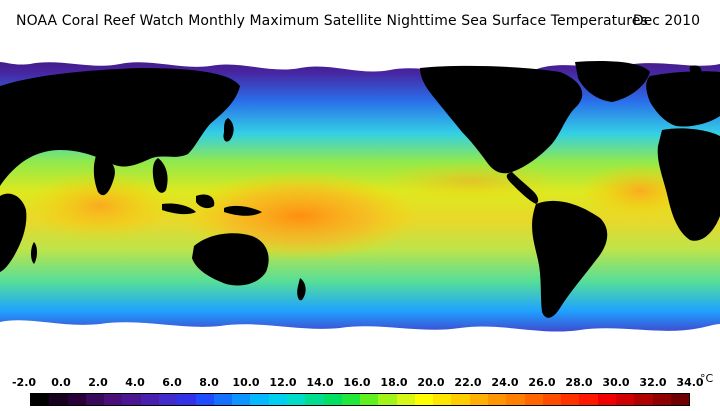 The image size is (720, 411). Describe the element at coordinates (120, 127) in the screenshot. I see `eurasia` at that location.